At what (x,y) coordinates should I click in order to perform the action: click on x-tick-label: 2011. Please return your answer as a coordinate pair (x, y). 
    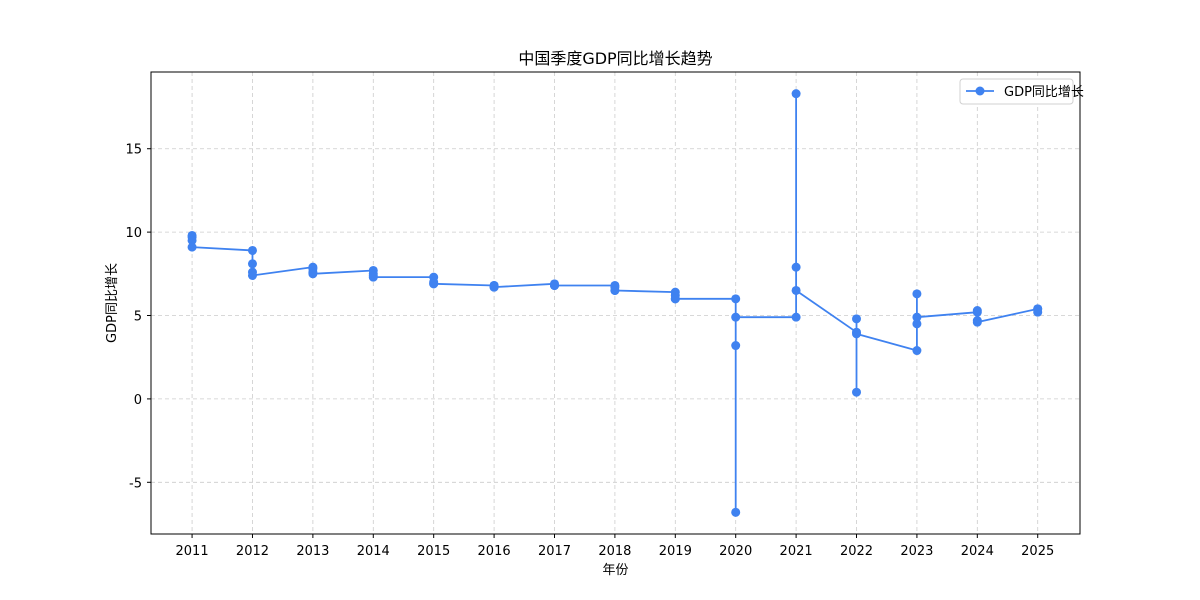
    Looking at the image, I should click on (192, 551).